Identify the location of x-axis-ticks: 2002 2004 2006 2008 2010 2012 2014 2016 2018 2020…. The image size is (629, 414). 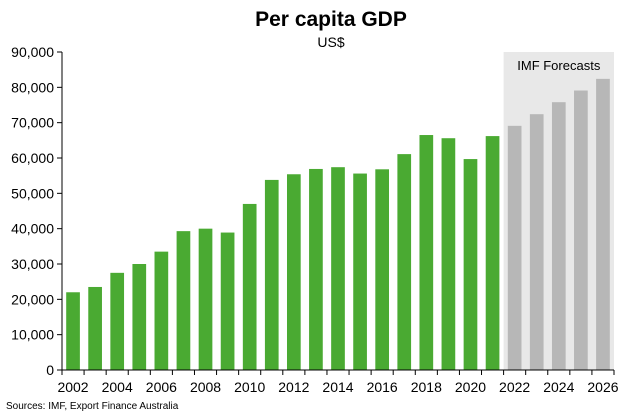
(338, 382).